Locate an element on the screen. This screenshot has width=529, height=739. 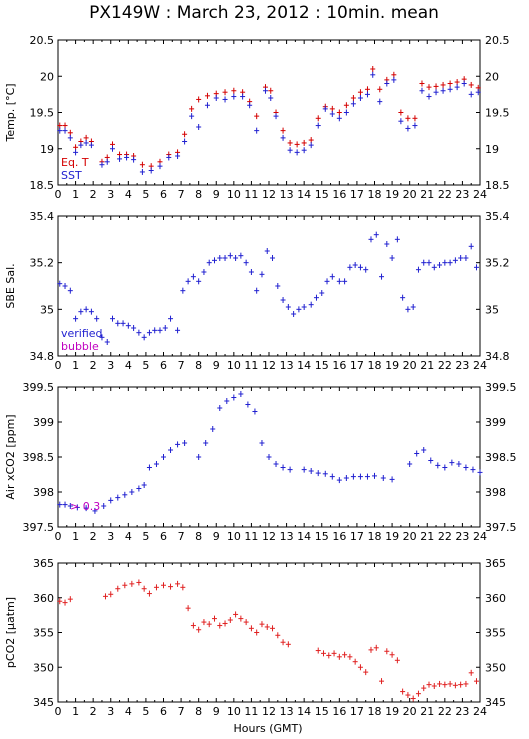
y-tick-label-left: 397.5 is located at coordinates (39, 527).